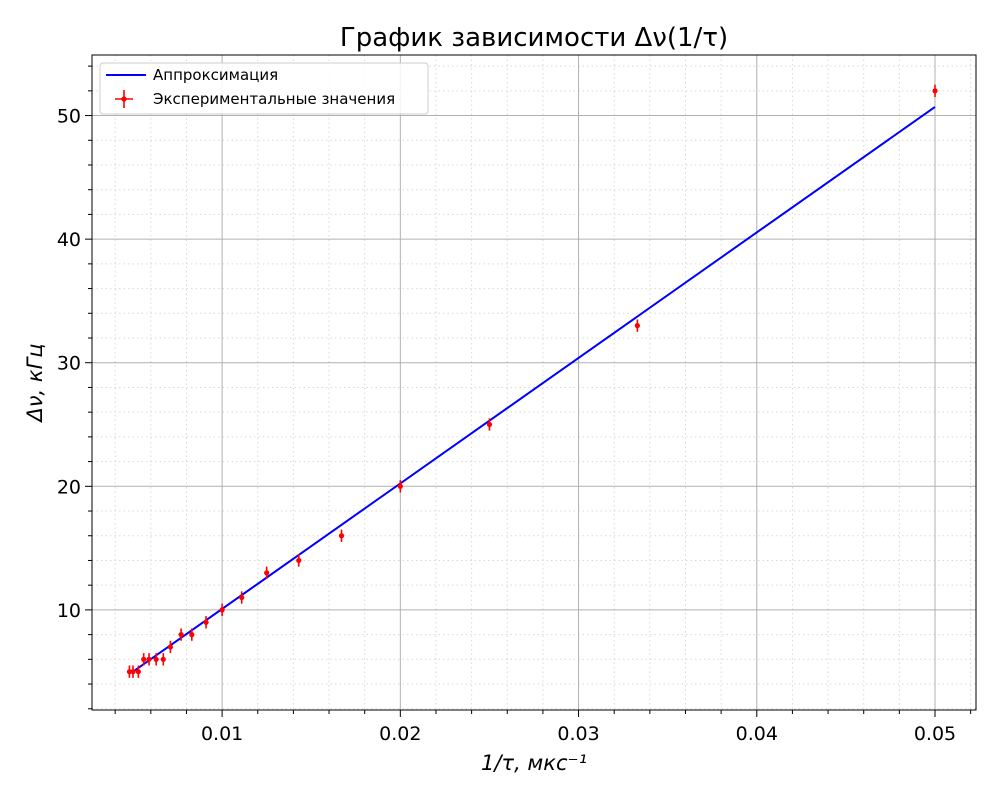 The height and width of the screenshot is (800, 1000). I want to click on legend-marker, so click(124, 99).